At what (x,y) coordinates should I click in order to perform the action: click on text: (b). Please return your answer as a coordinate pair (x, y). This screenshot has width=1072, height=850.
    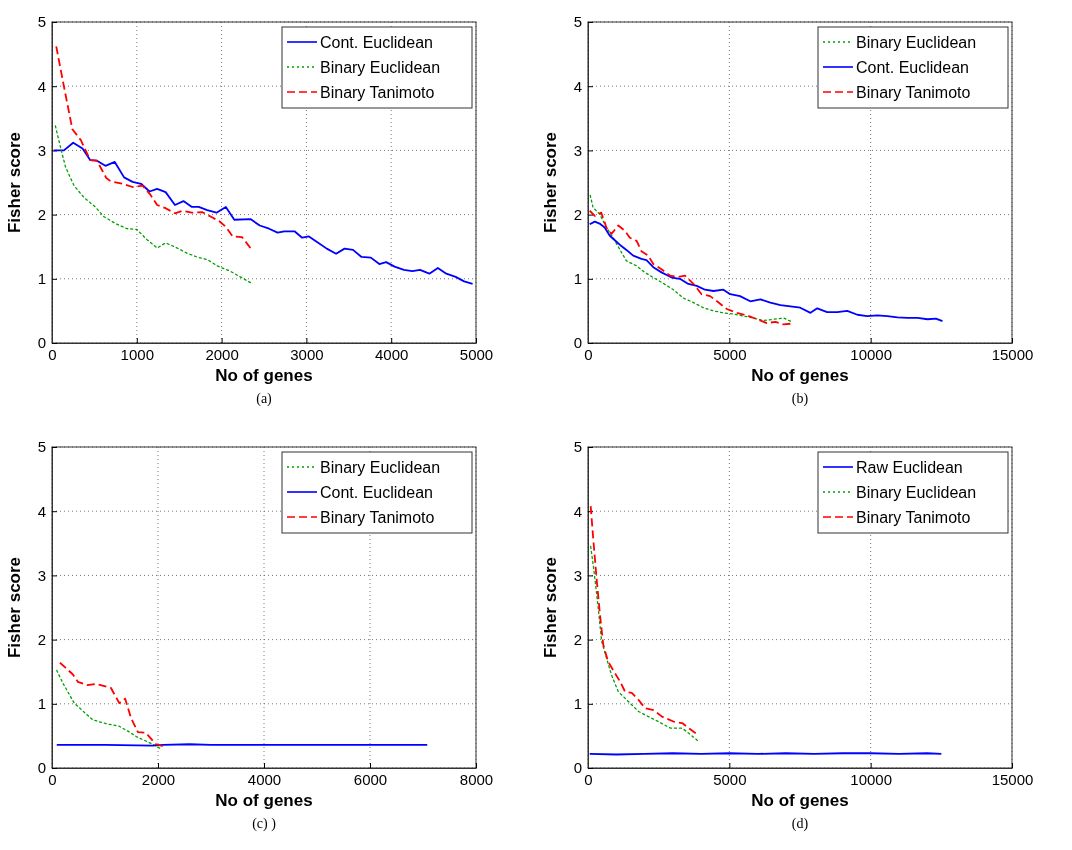
    Looking at the image, I should click on (800, 399).